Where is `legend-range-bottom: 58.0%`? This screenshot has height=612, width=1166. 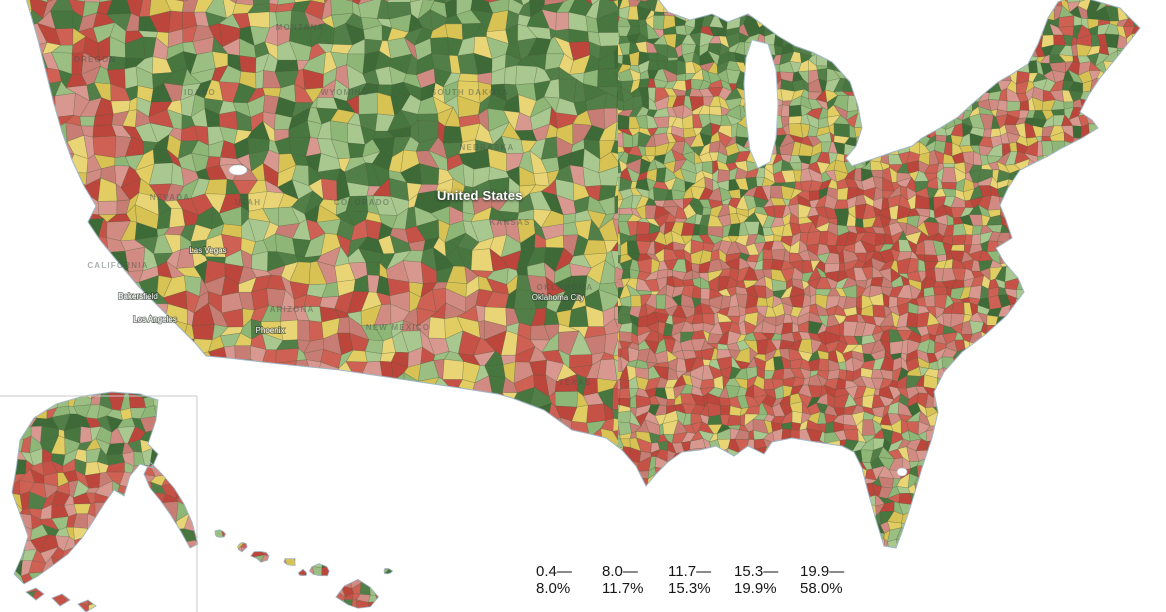 legend-range-bottom: 58.0% is located at coordinates (821, 588).